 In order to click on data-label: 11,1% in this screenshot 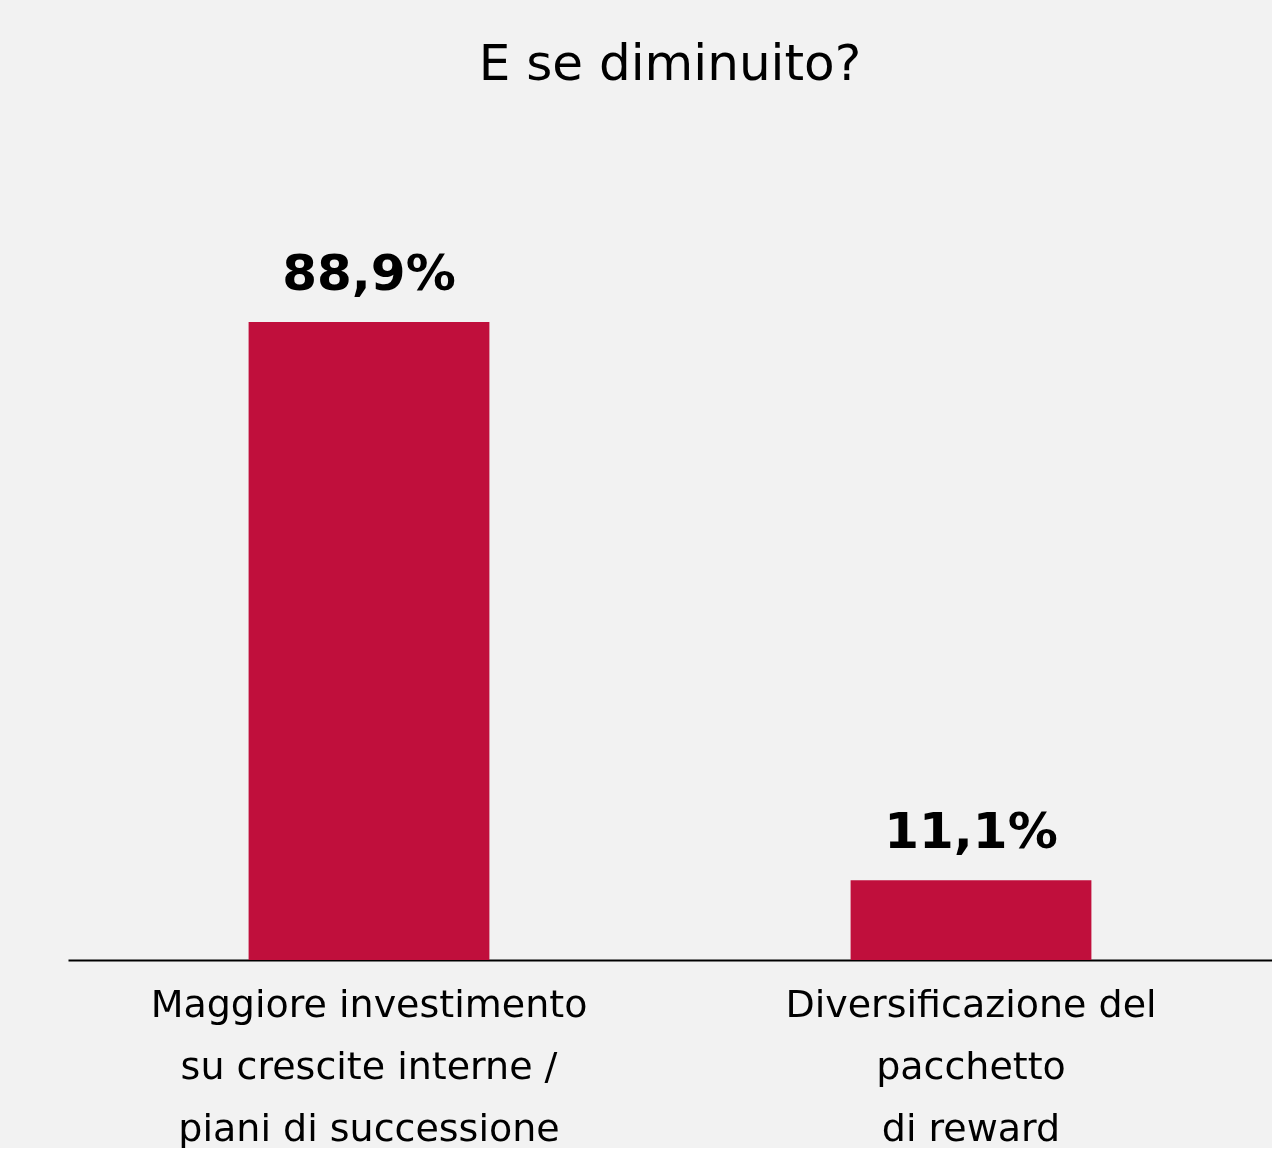, I will do `click(971, 831)`.